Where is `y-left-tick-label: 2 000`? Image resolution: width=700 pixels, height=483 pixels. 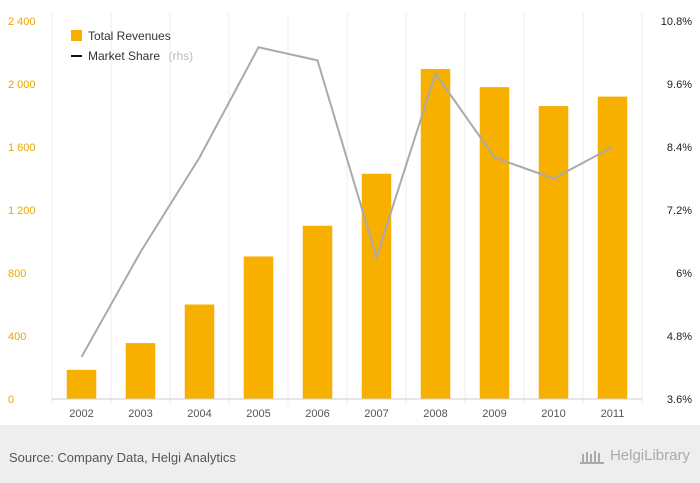 y-left-tick-label: 2 000 is located at coordinates (22, 85).